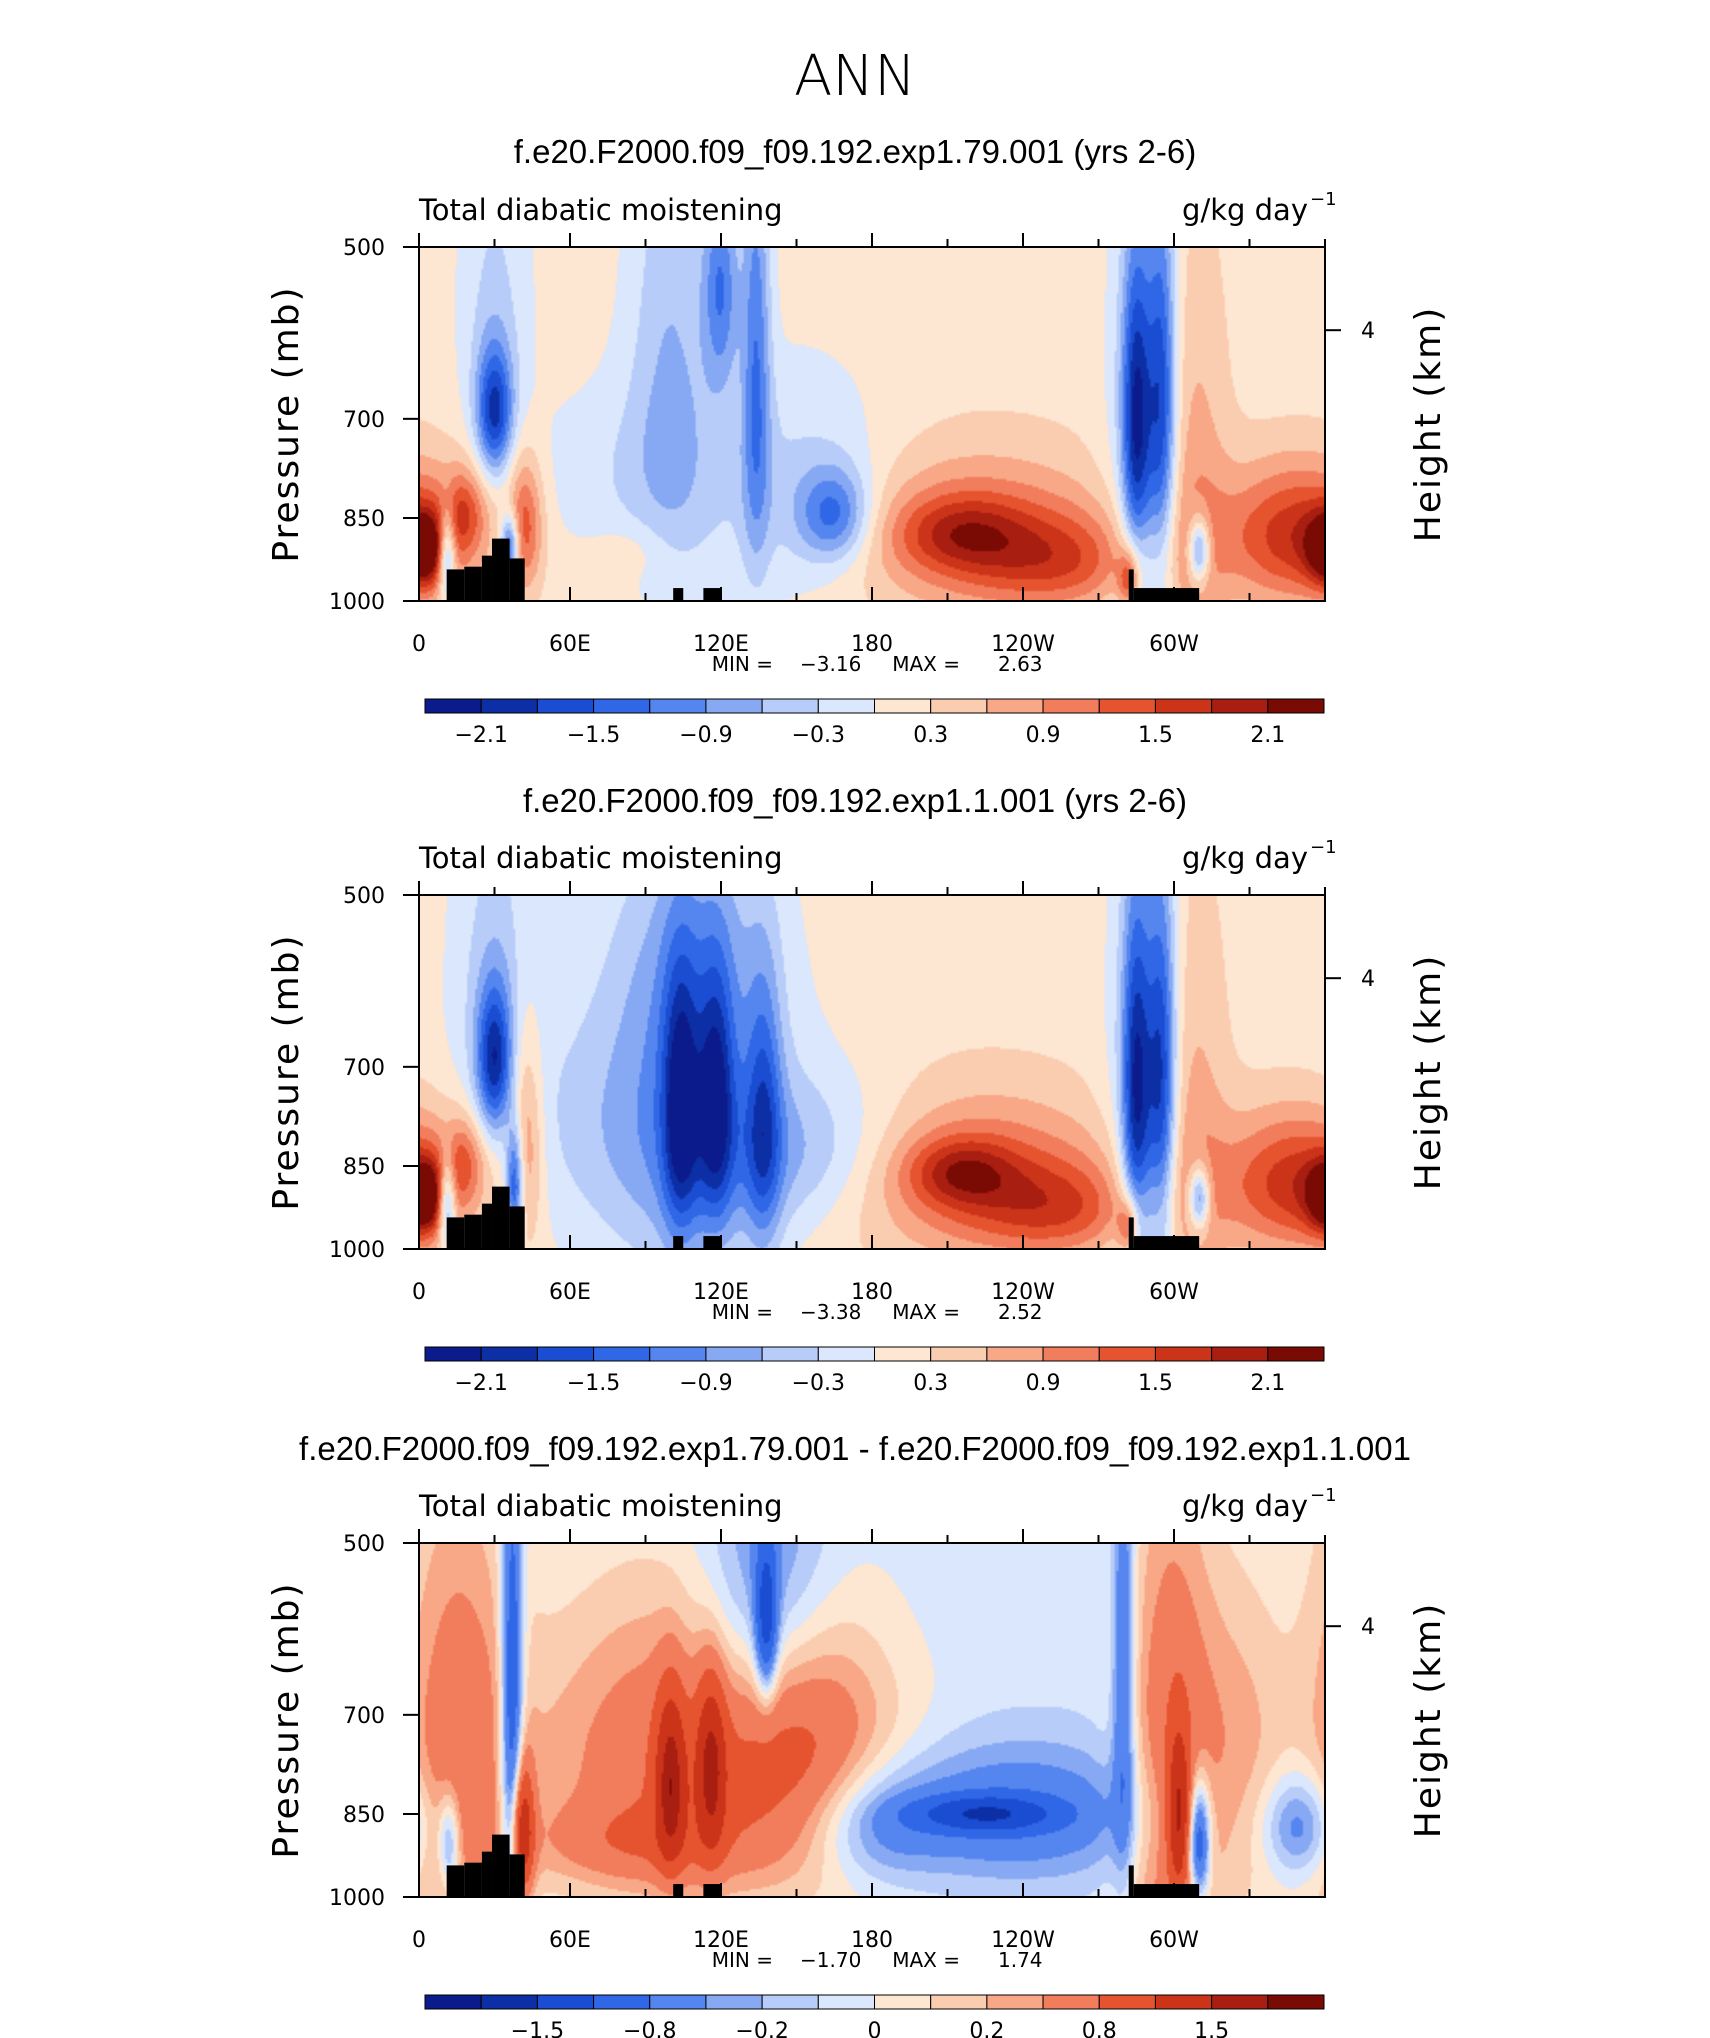 Image resolution: width=1710 pixels, height=2038 pixels. I want to click on colorbar-label: 0.9, so click(1043, 735).